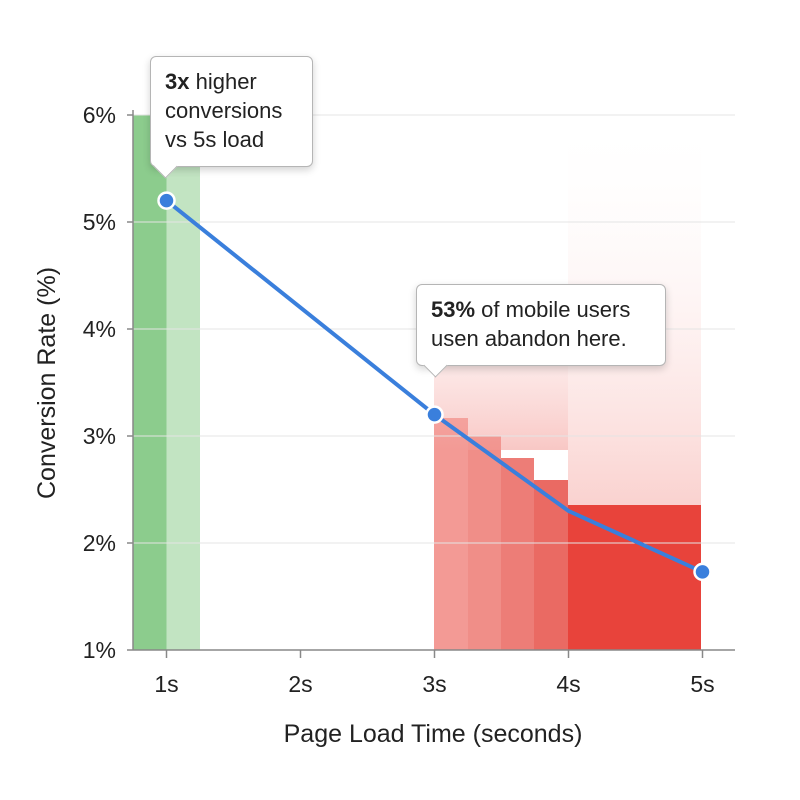 This screenshot has width=800, height=800. I want to click on x-tick-labels: 1s 2s 3s 4s 5s, so click(434, 684).